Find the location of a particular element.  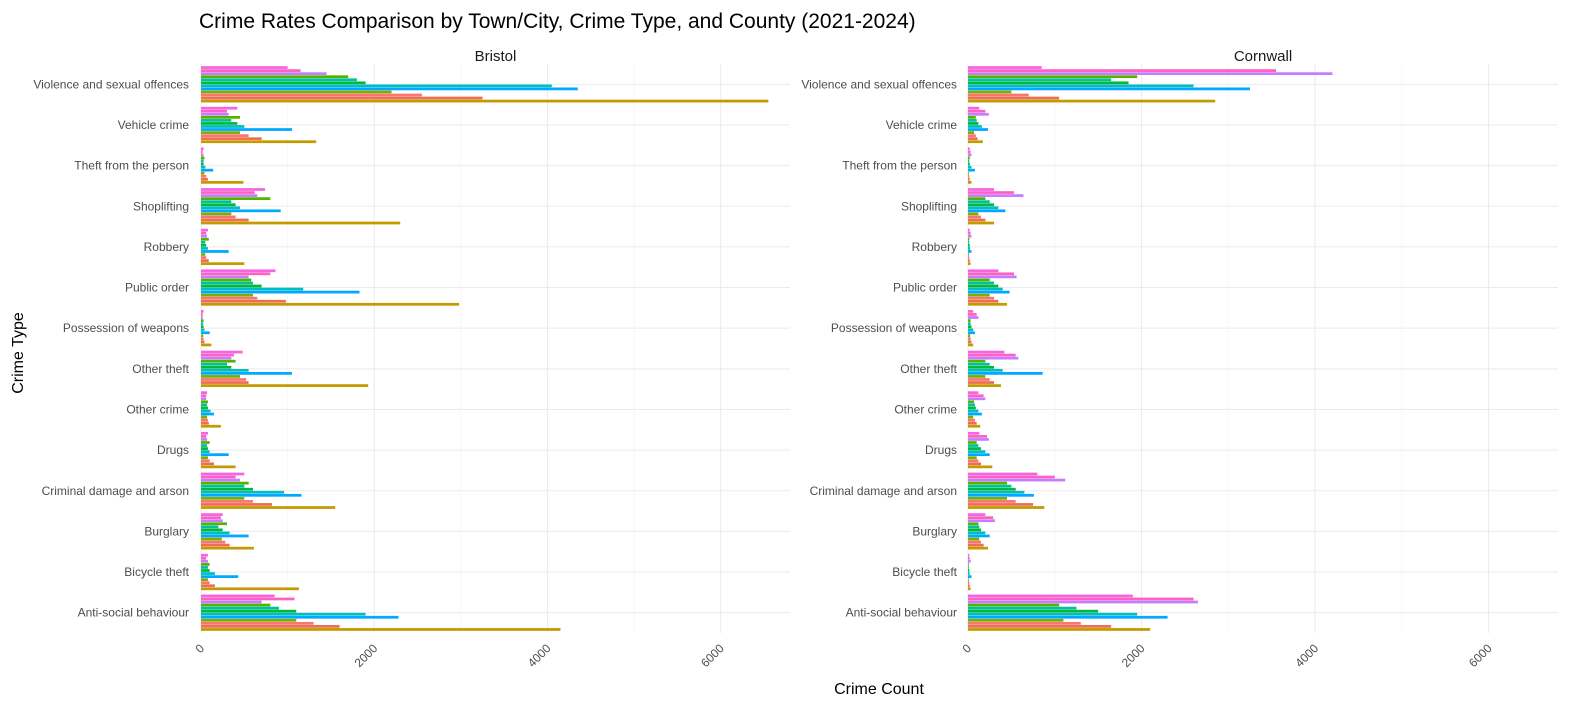

y-tick-label: Burglary is located at coordinates (934, 531).